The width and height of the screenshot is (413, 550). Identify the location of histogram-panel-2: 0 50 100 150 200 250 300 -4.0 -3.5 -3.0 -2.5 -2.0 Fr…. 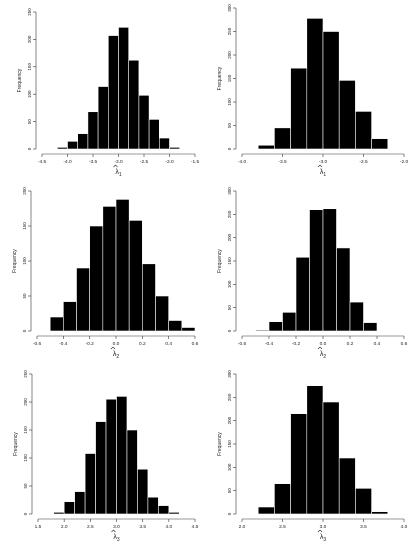
(312, 91).